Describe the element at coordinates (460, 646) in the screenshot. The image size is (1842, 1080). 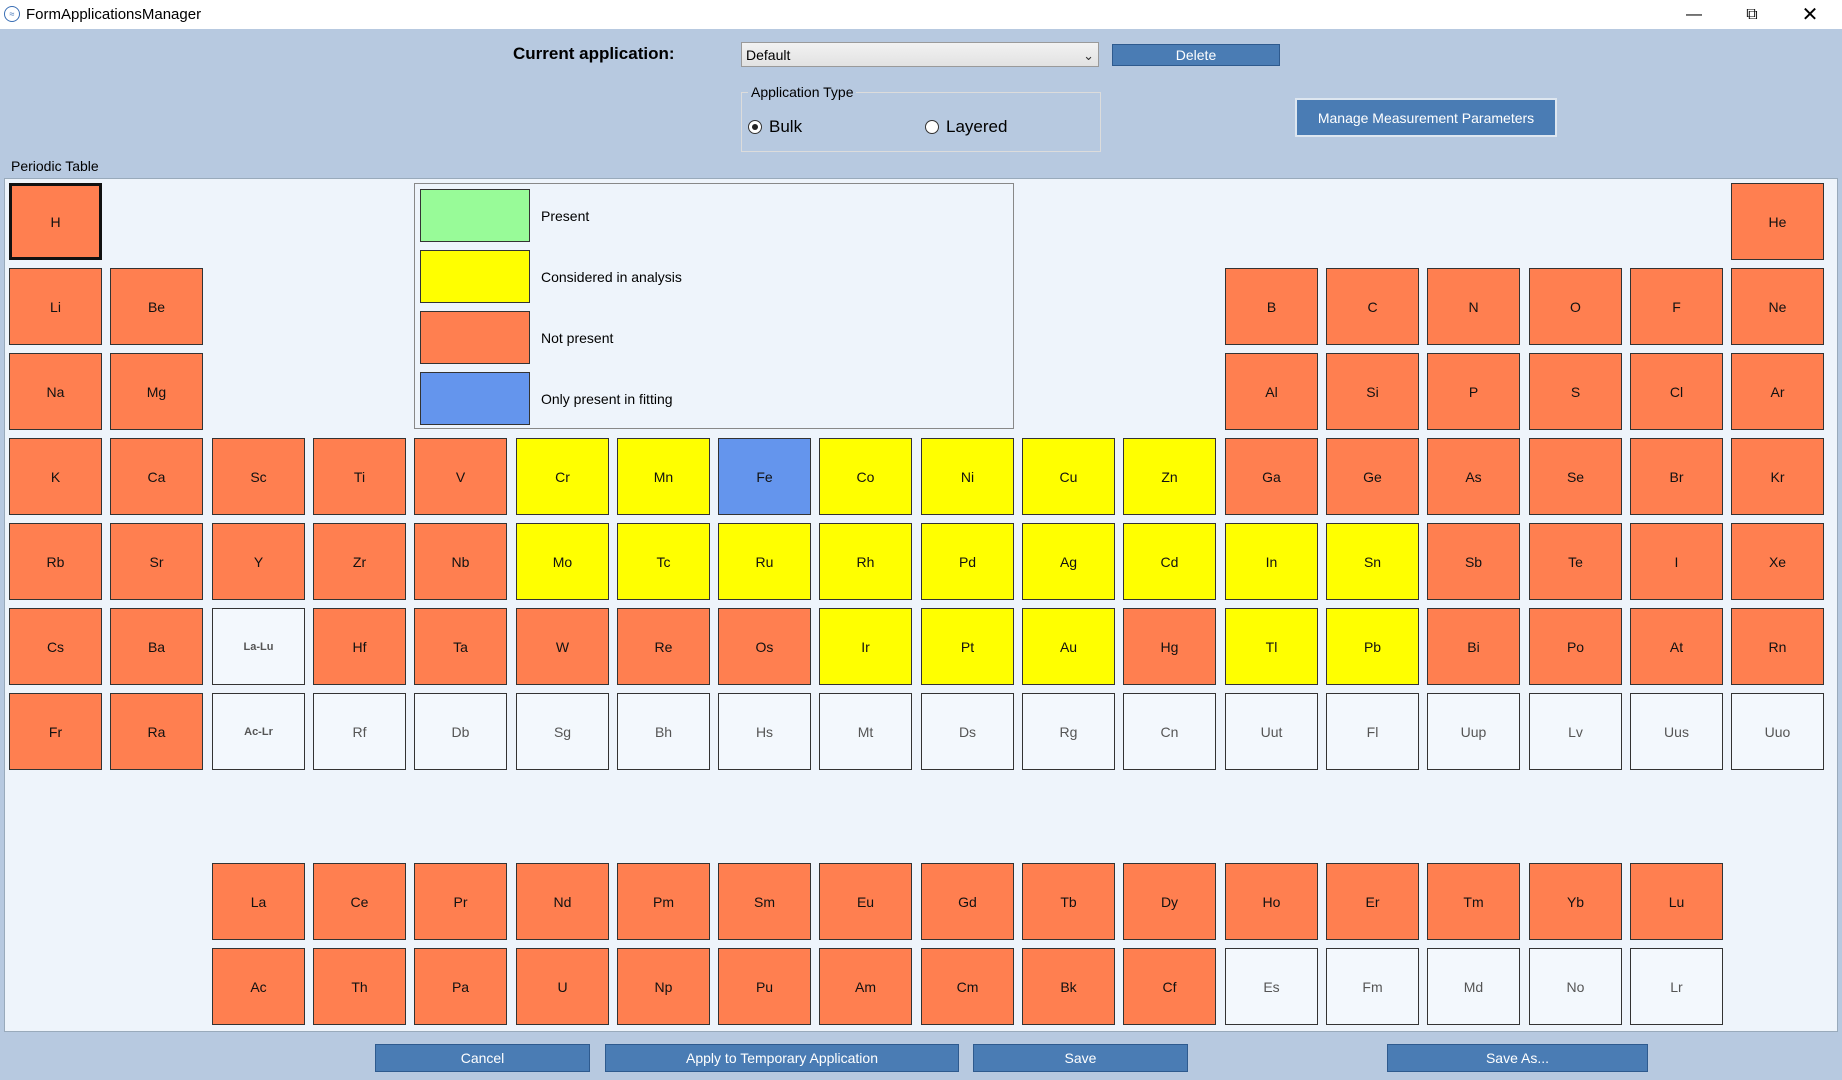
I see `element-ta: Ta` at that location.